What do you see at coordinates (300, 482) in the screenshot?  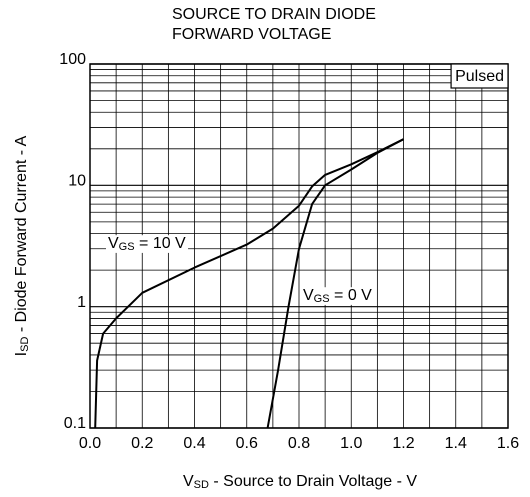 I see `x-axis-label: VSD - Source to Drain Voltage - V` at bounding box center [300, 482].